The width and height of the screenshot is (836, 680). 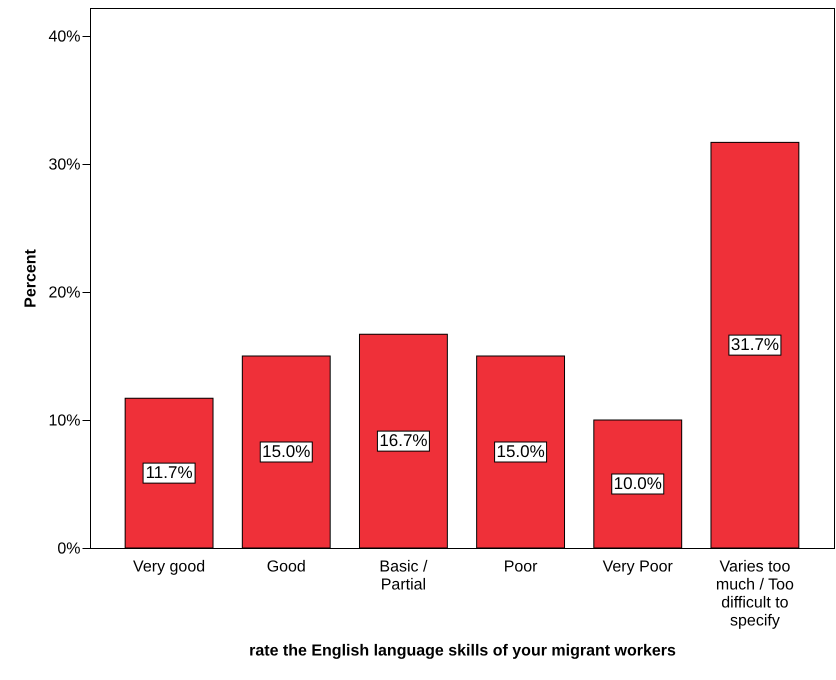 I want to click on data-label: 11.7%, so click(x=169, y=472).